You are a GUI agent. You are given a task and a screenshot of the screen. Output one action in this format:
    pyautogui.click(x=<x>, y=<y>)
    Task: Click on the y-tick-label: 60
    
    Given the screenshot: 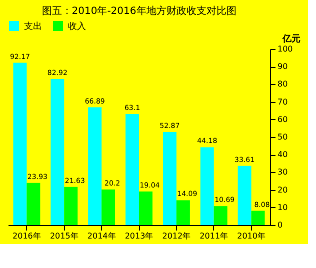 What is the action you would take?
    pyautogui.click(x=283, y=119)
    